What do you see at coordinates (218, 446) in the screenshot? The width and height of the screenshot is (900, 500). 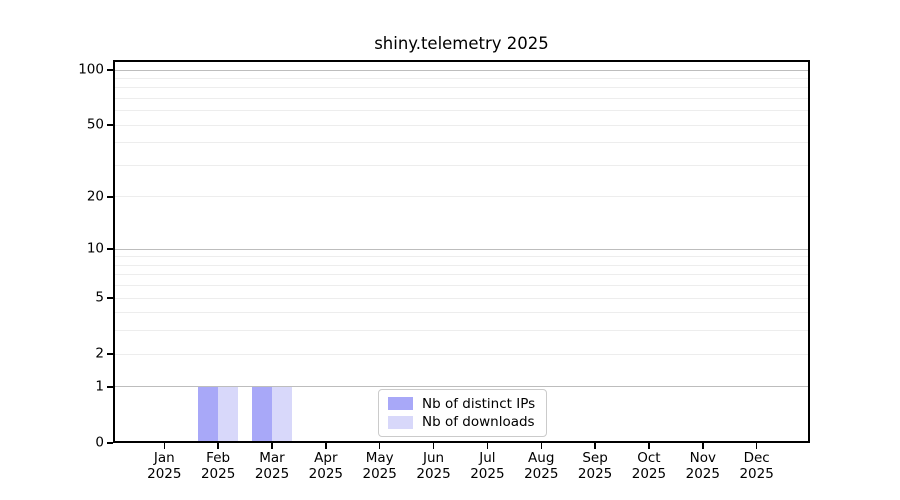 I see `x-tick-feb` at bounding box center [218, 446].